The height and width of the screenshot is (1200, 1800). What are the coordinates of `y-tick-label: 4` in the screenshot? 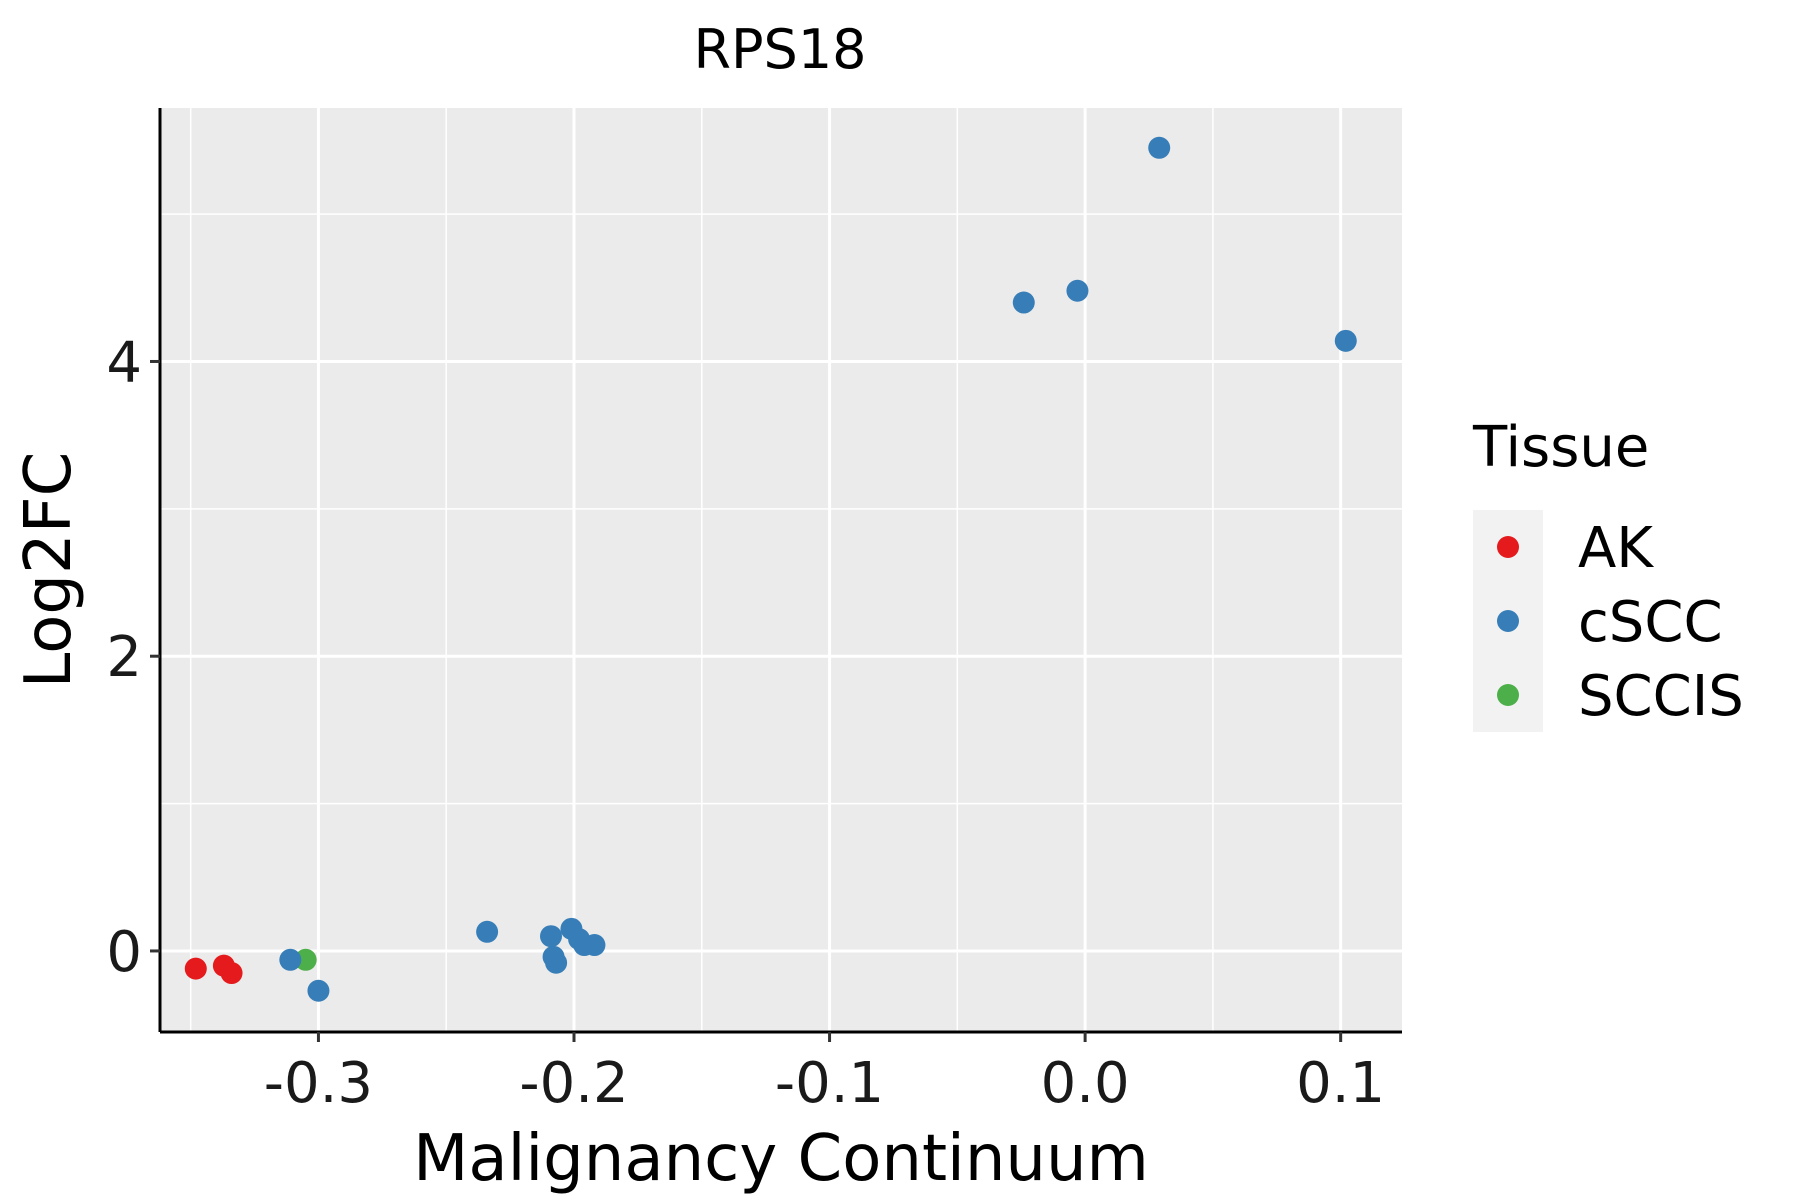 It's located at (124, 362).